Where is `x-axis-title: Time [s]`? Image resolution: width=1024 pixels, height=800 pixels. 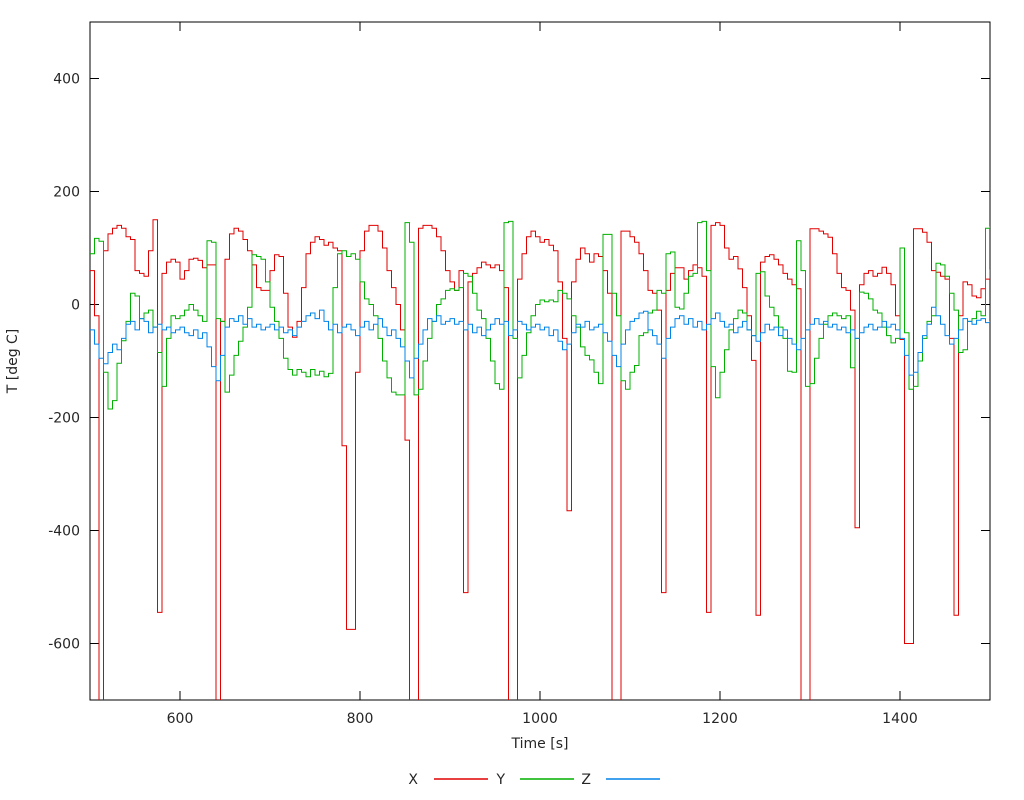
x-axis-title: Time [s] is located at coordinates (540, 744).